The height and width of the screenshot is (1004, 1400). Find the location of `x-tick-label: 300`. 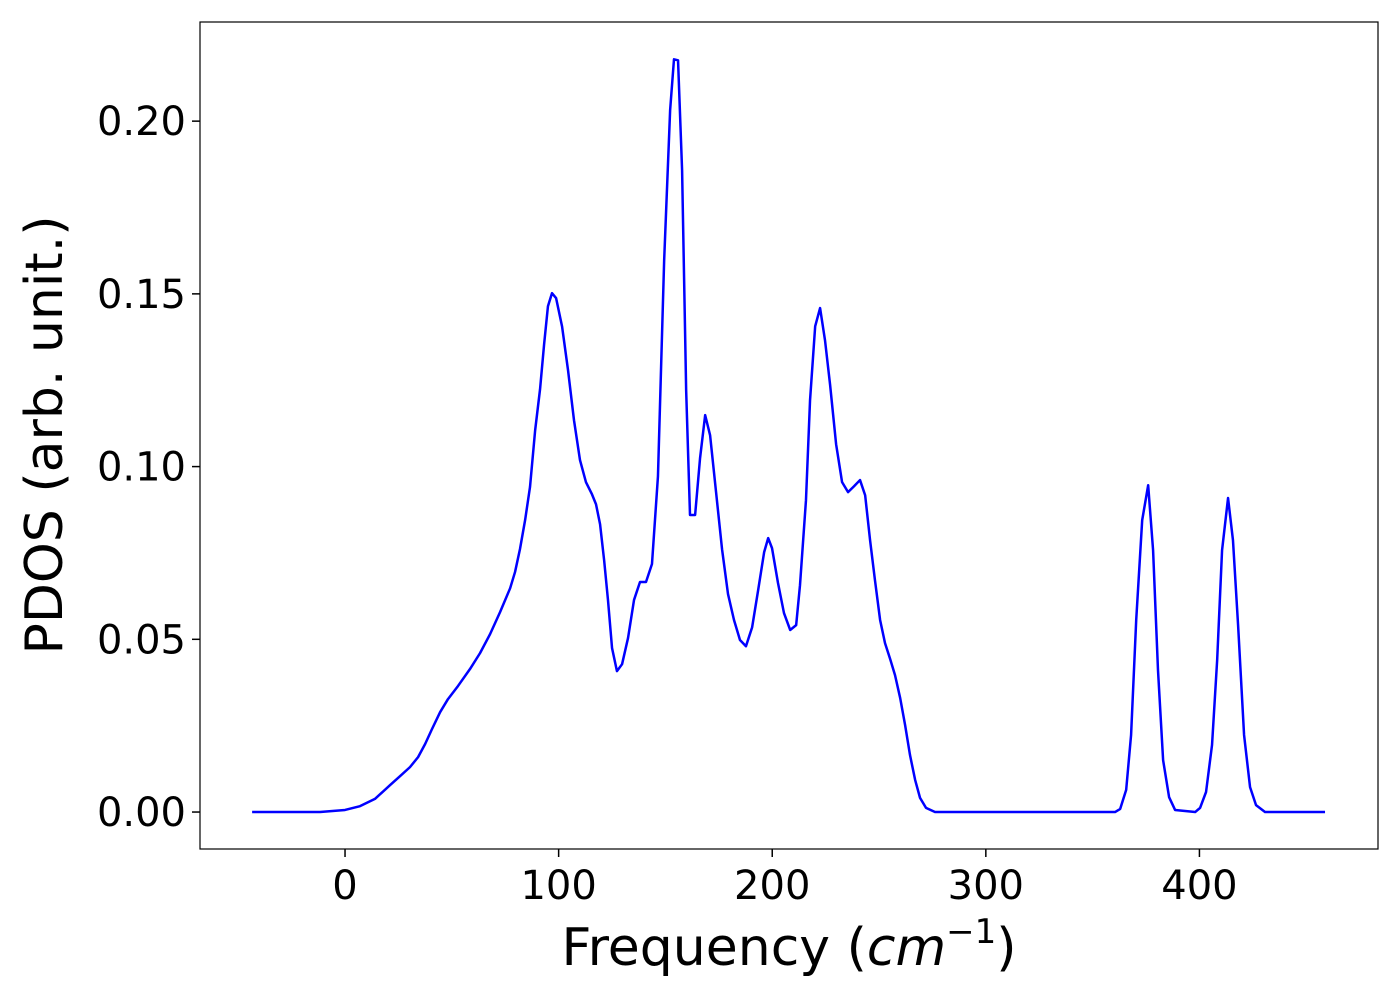

x-tick-label: 300 is located at coordinates (986, 886).